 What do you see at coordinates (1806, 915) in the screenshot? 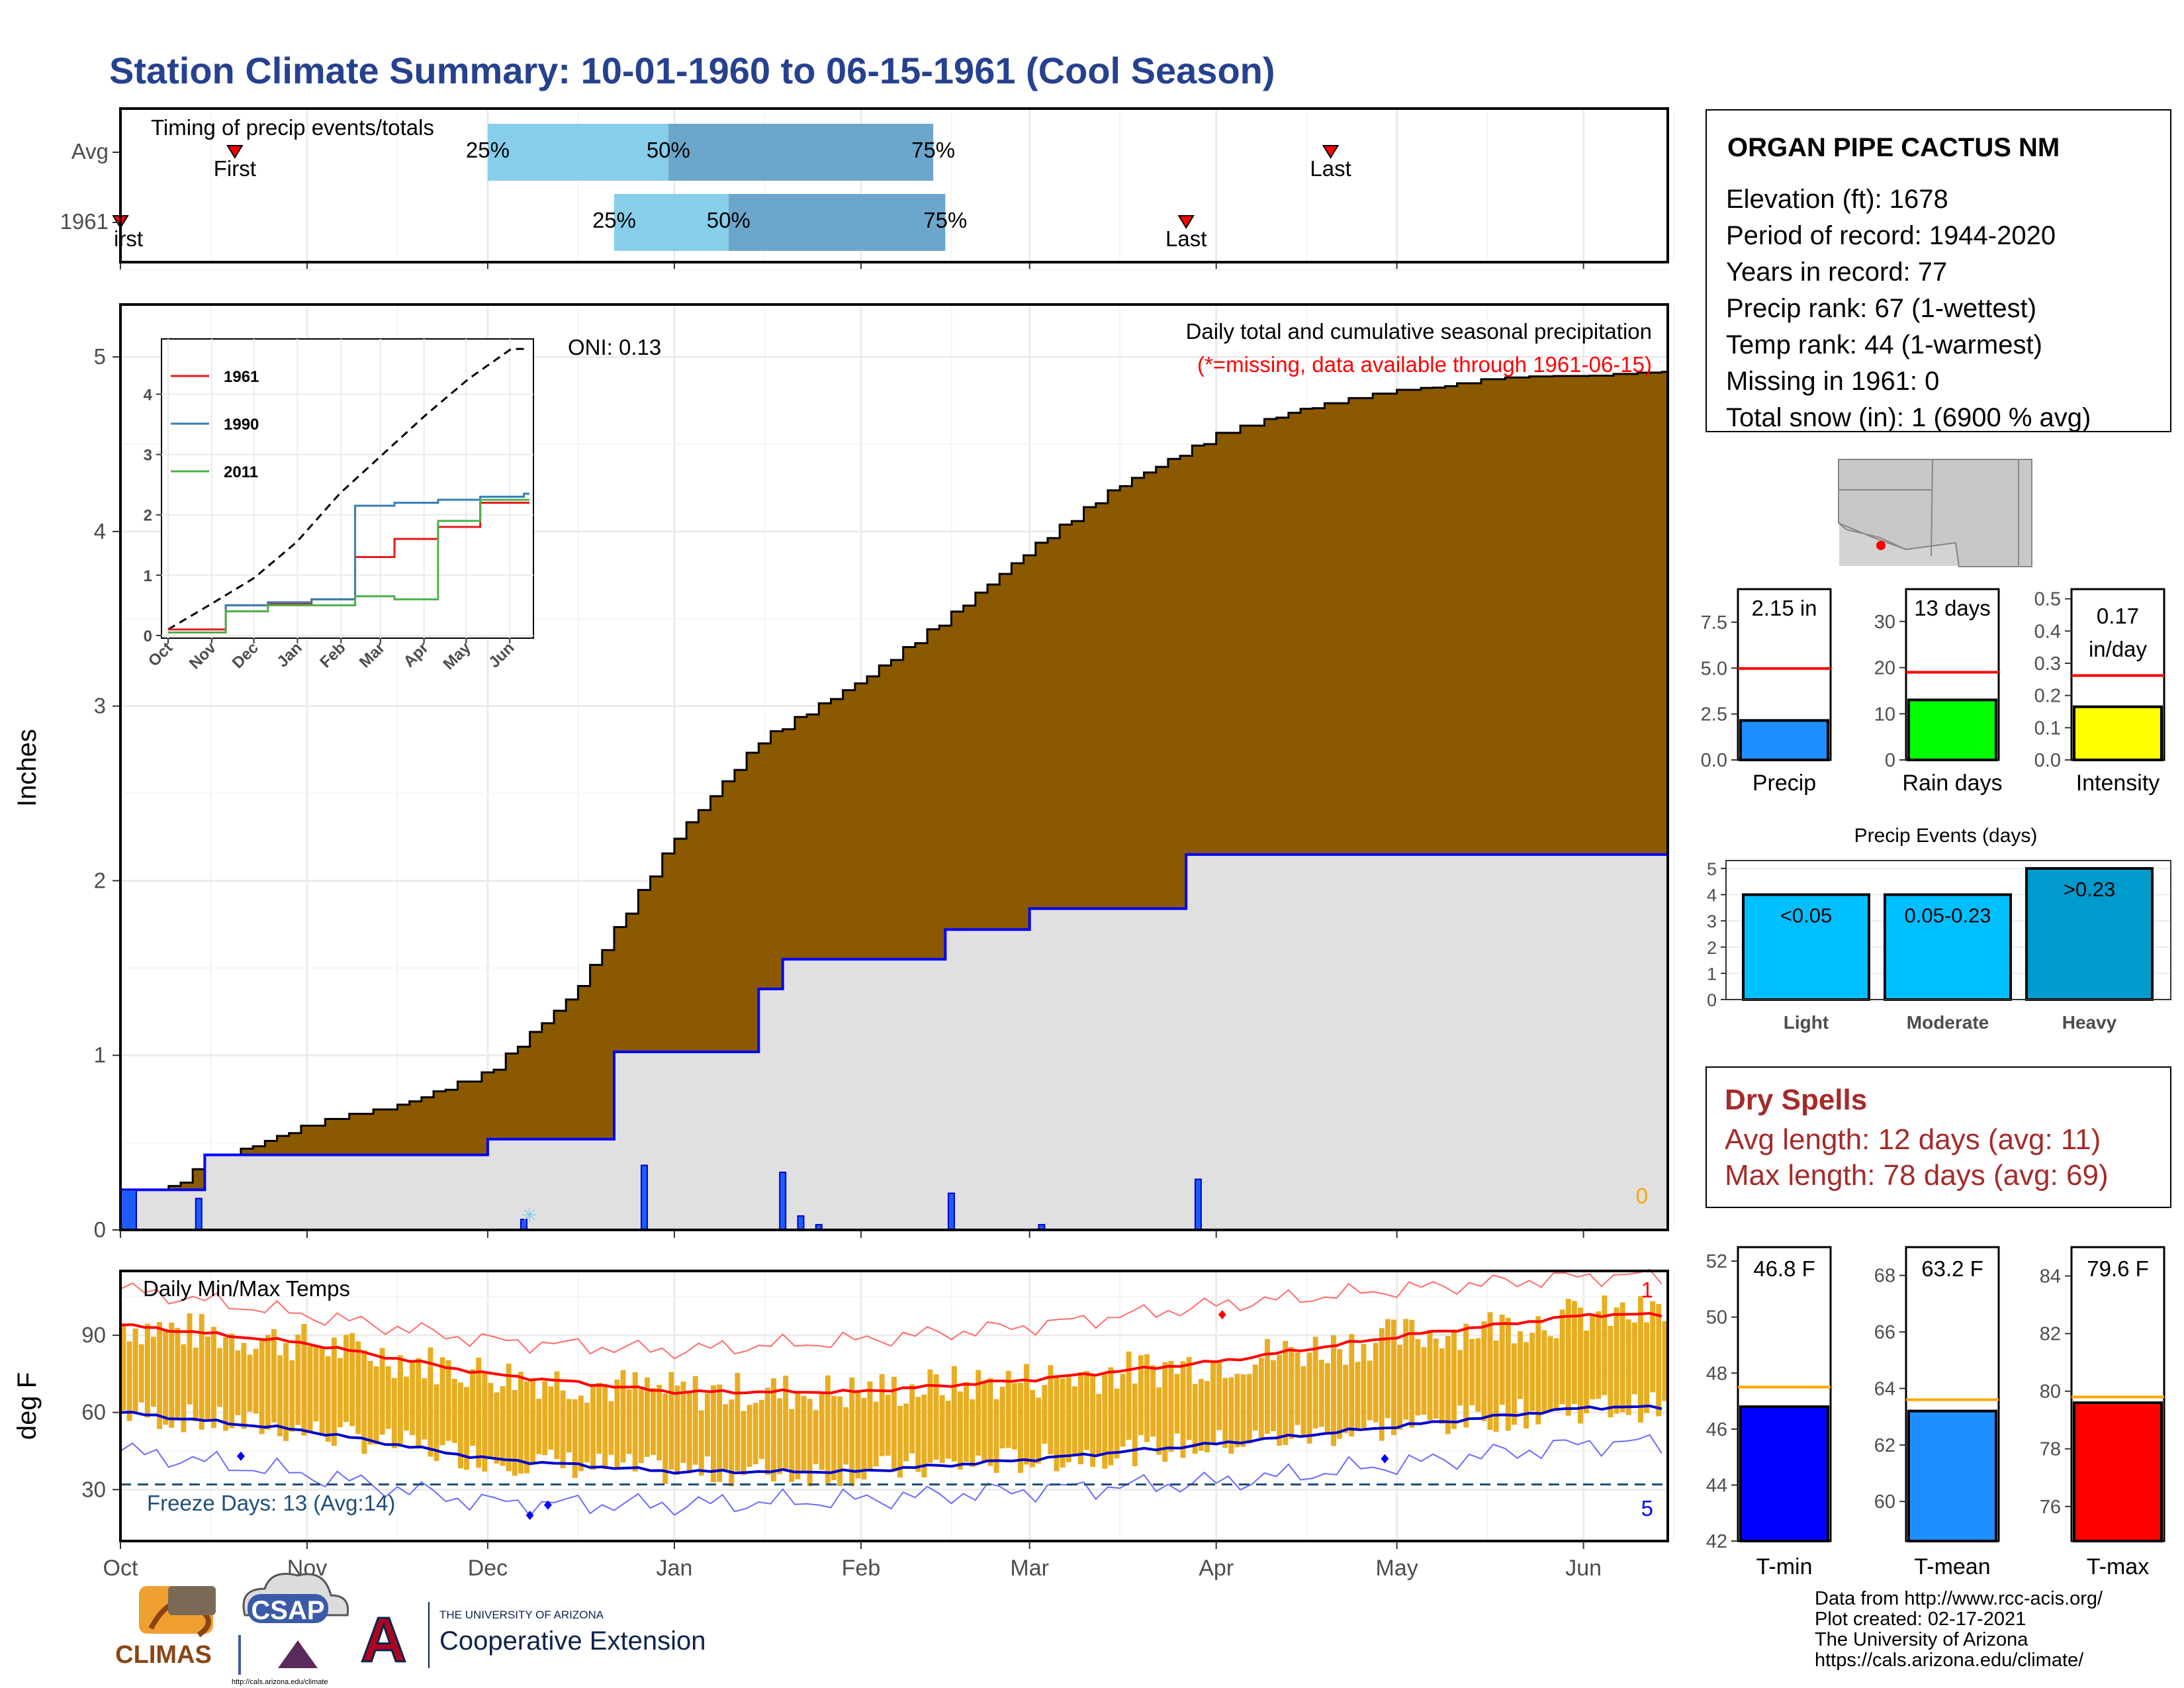
I see `events-bar-label: <0.05` at bounding box center [1806, 915].